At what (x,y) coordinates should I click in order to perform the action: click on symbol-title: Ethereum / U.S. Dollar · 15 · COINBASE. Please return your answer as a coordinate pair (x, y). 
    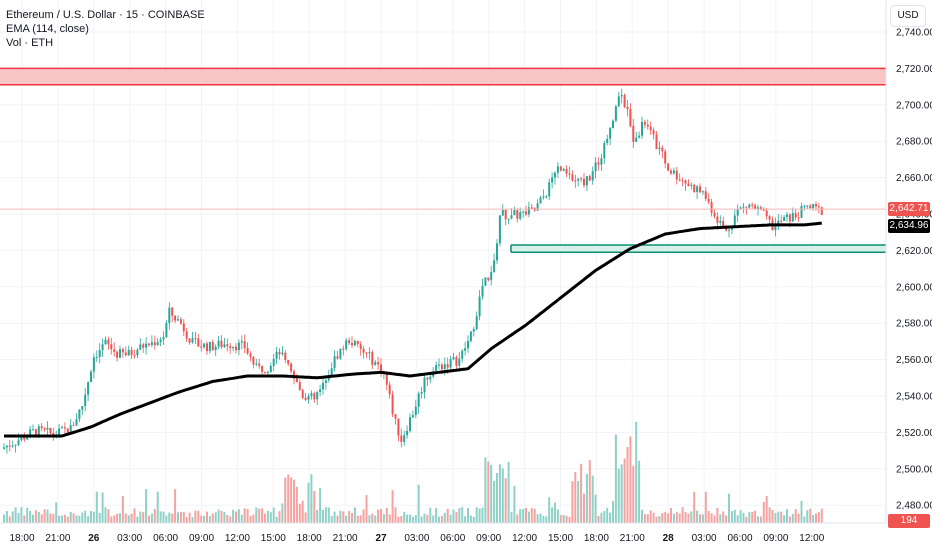
    Looking at the image, I should click on (105, 15).